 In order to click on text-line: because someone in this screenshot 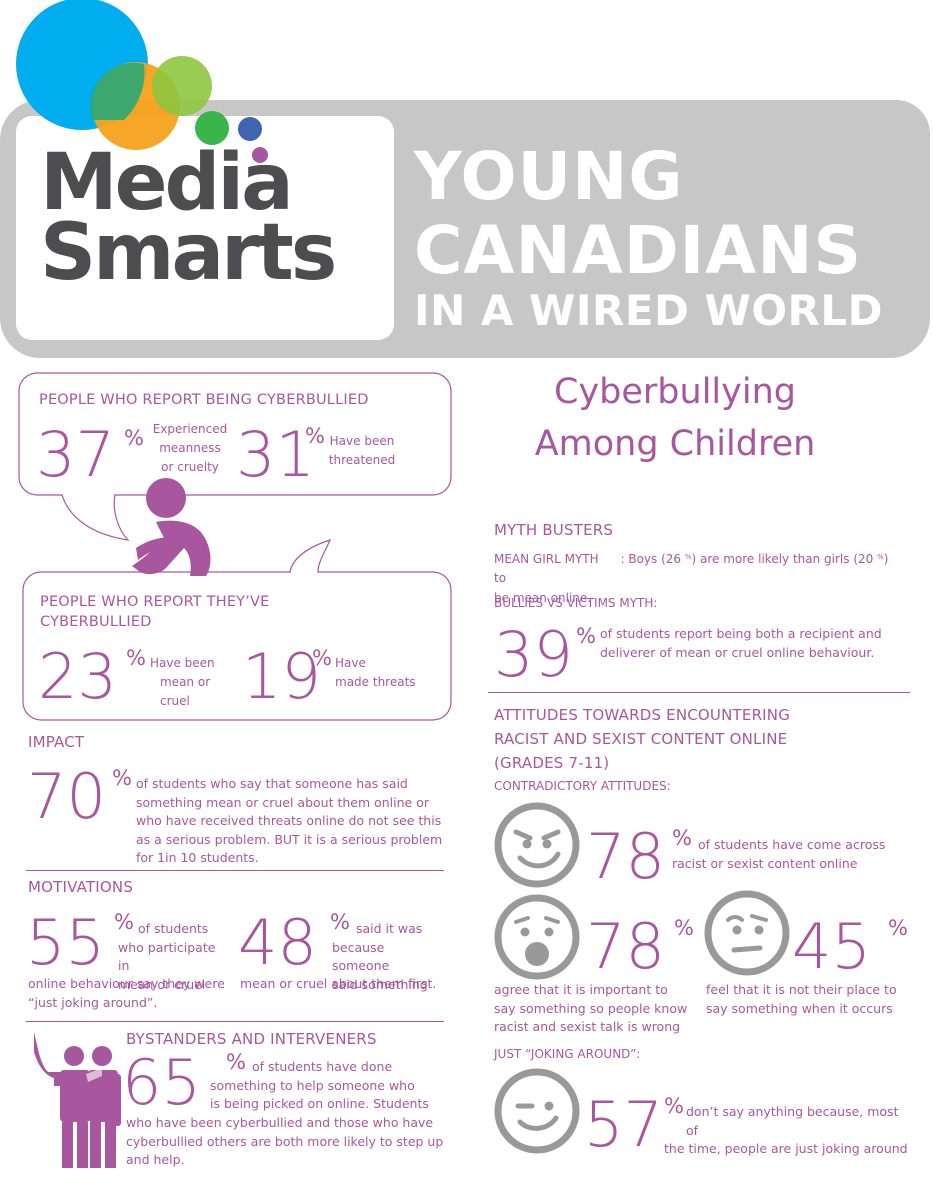, I will do `click(361, 956)`.